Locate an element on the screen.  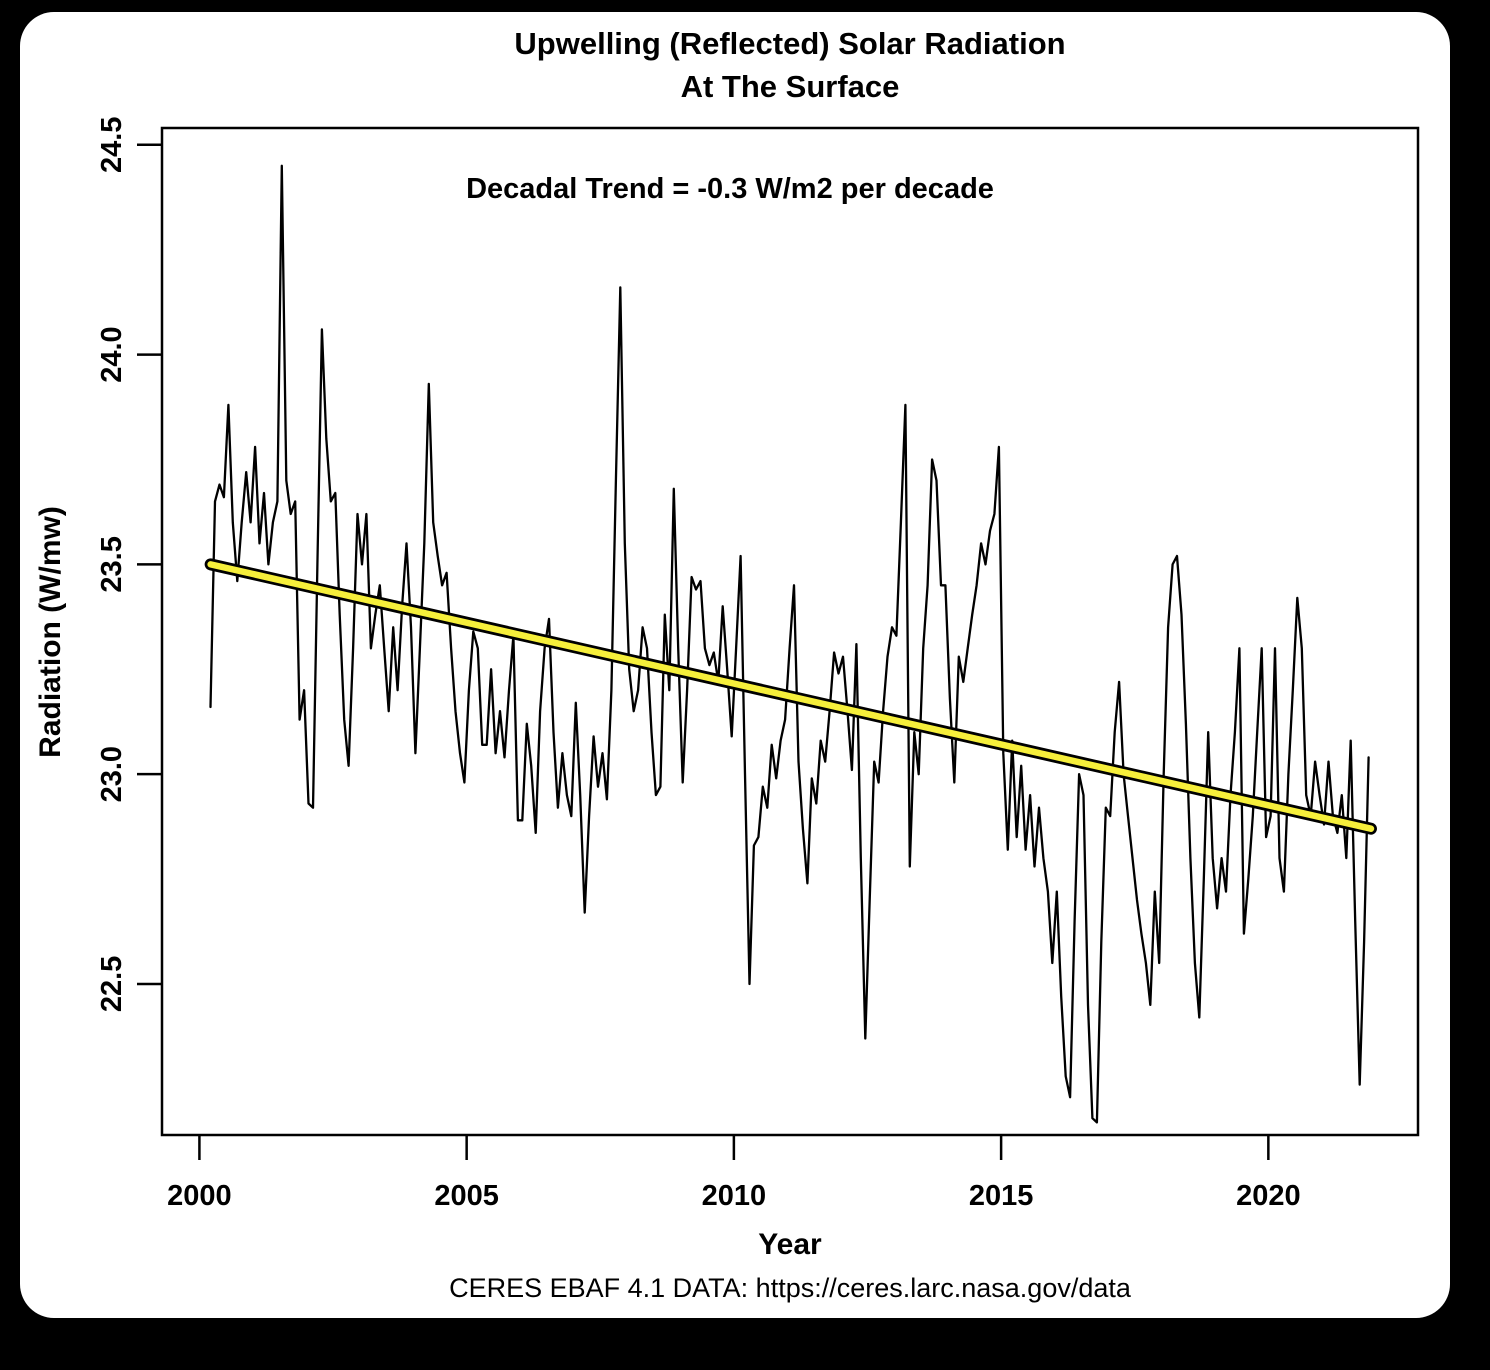
x-axis-title: Year is located at coordinates (790, 1244).